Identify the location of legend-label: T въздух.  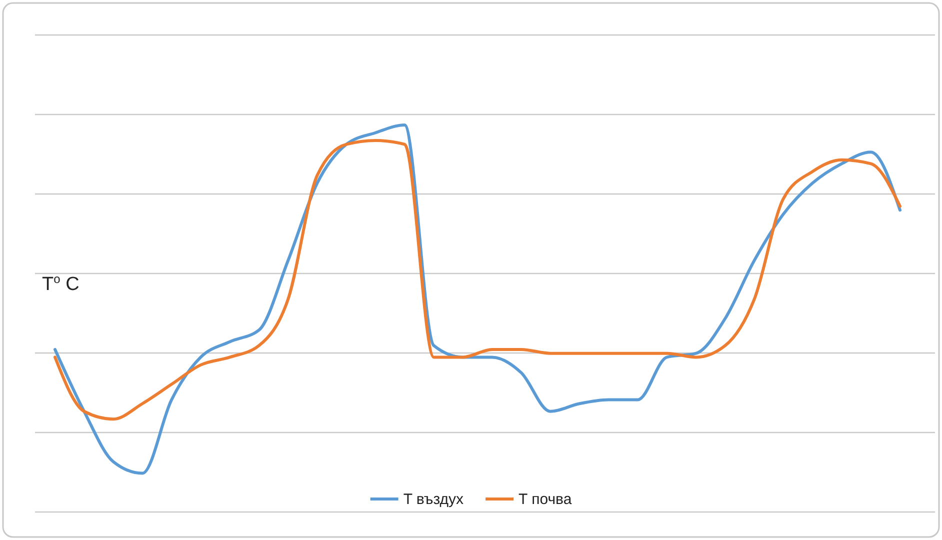
(433, 499).